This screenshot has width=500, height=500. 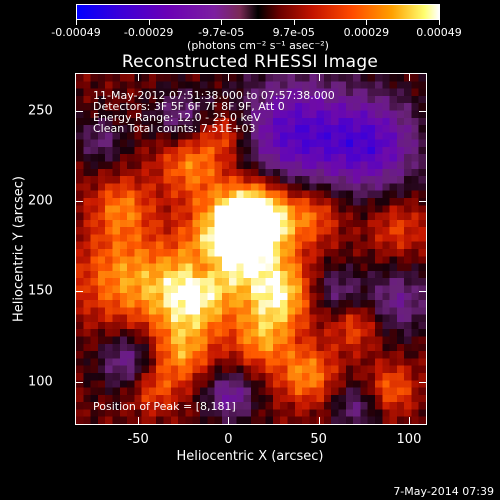 I want to click on info-time-range: 11-May-2012 07:51:38.000 to 07:57:38.000, so click(x=214, y=95).